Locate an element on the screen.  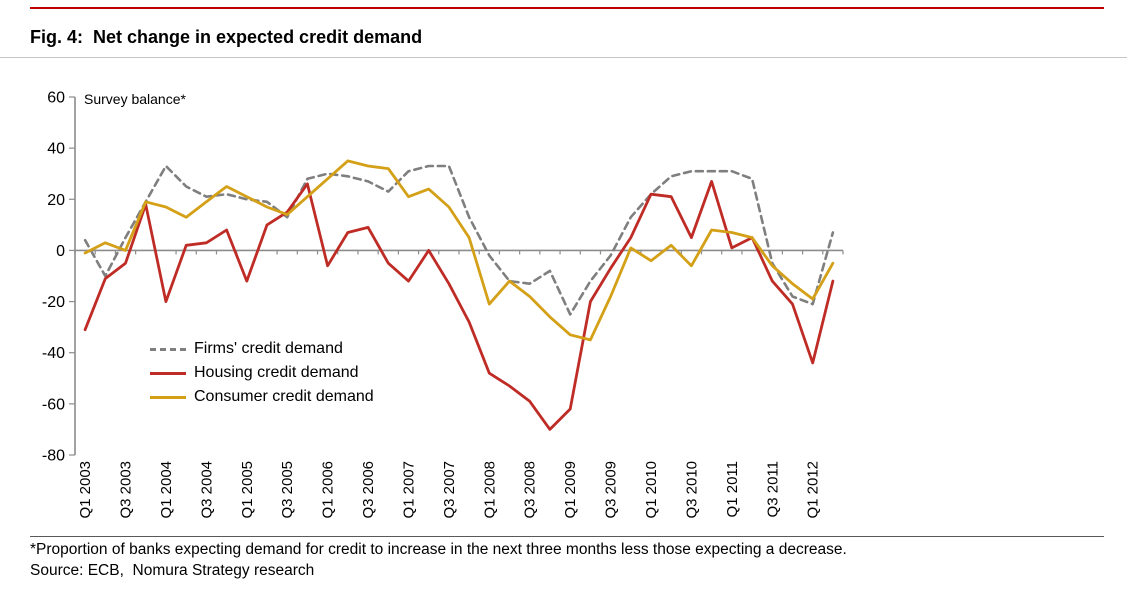
x-axis-label: Q3 2005 is located at coordinates (287, 490).